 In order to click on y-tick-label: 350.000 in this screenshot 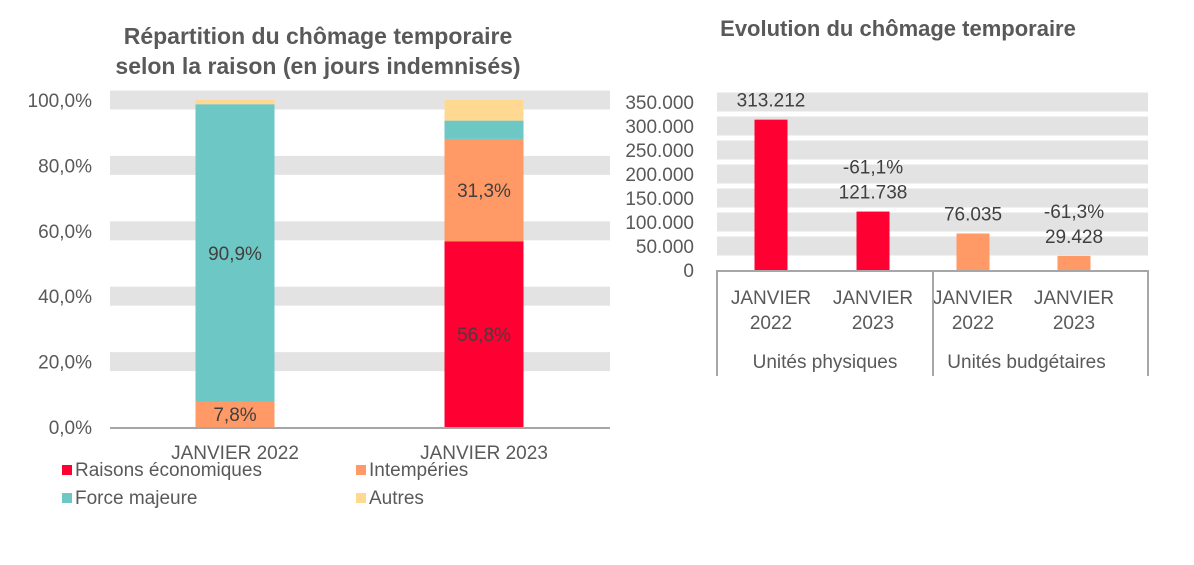, I will do `click(659, 103)`.